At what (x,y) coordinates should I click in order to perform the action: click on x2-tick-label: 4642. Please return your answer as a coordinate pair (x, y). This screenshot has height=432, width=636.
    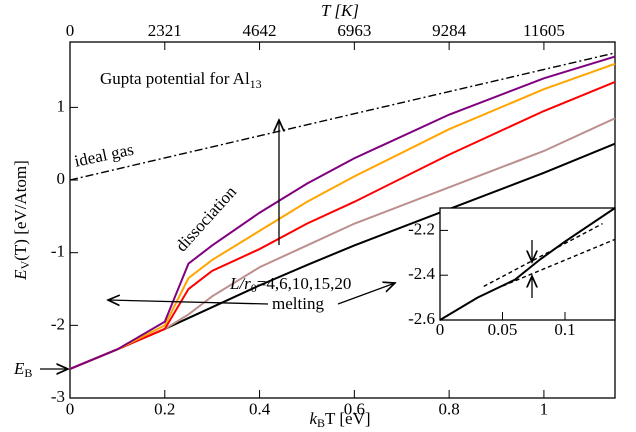
    Looking at the image, I should click on (260, 30).